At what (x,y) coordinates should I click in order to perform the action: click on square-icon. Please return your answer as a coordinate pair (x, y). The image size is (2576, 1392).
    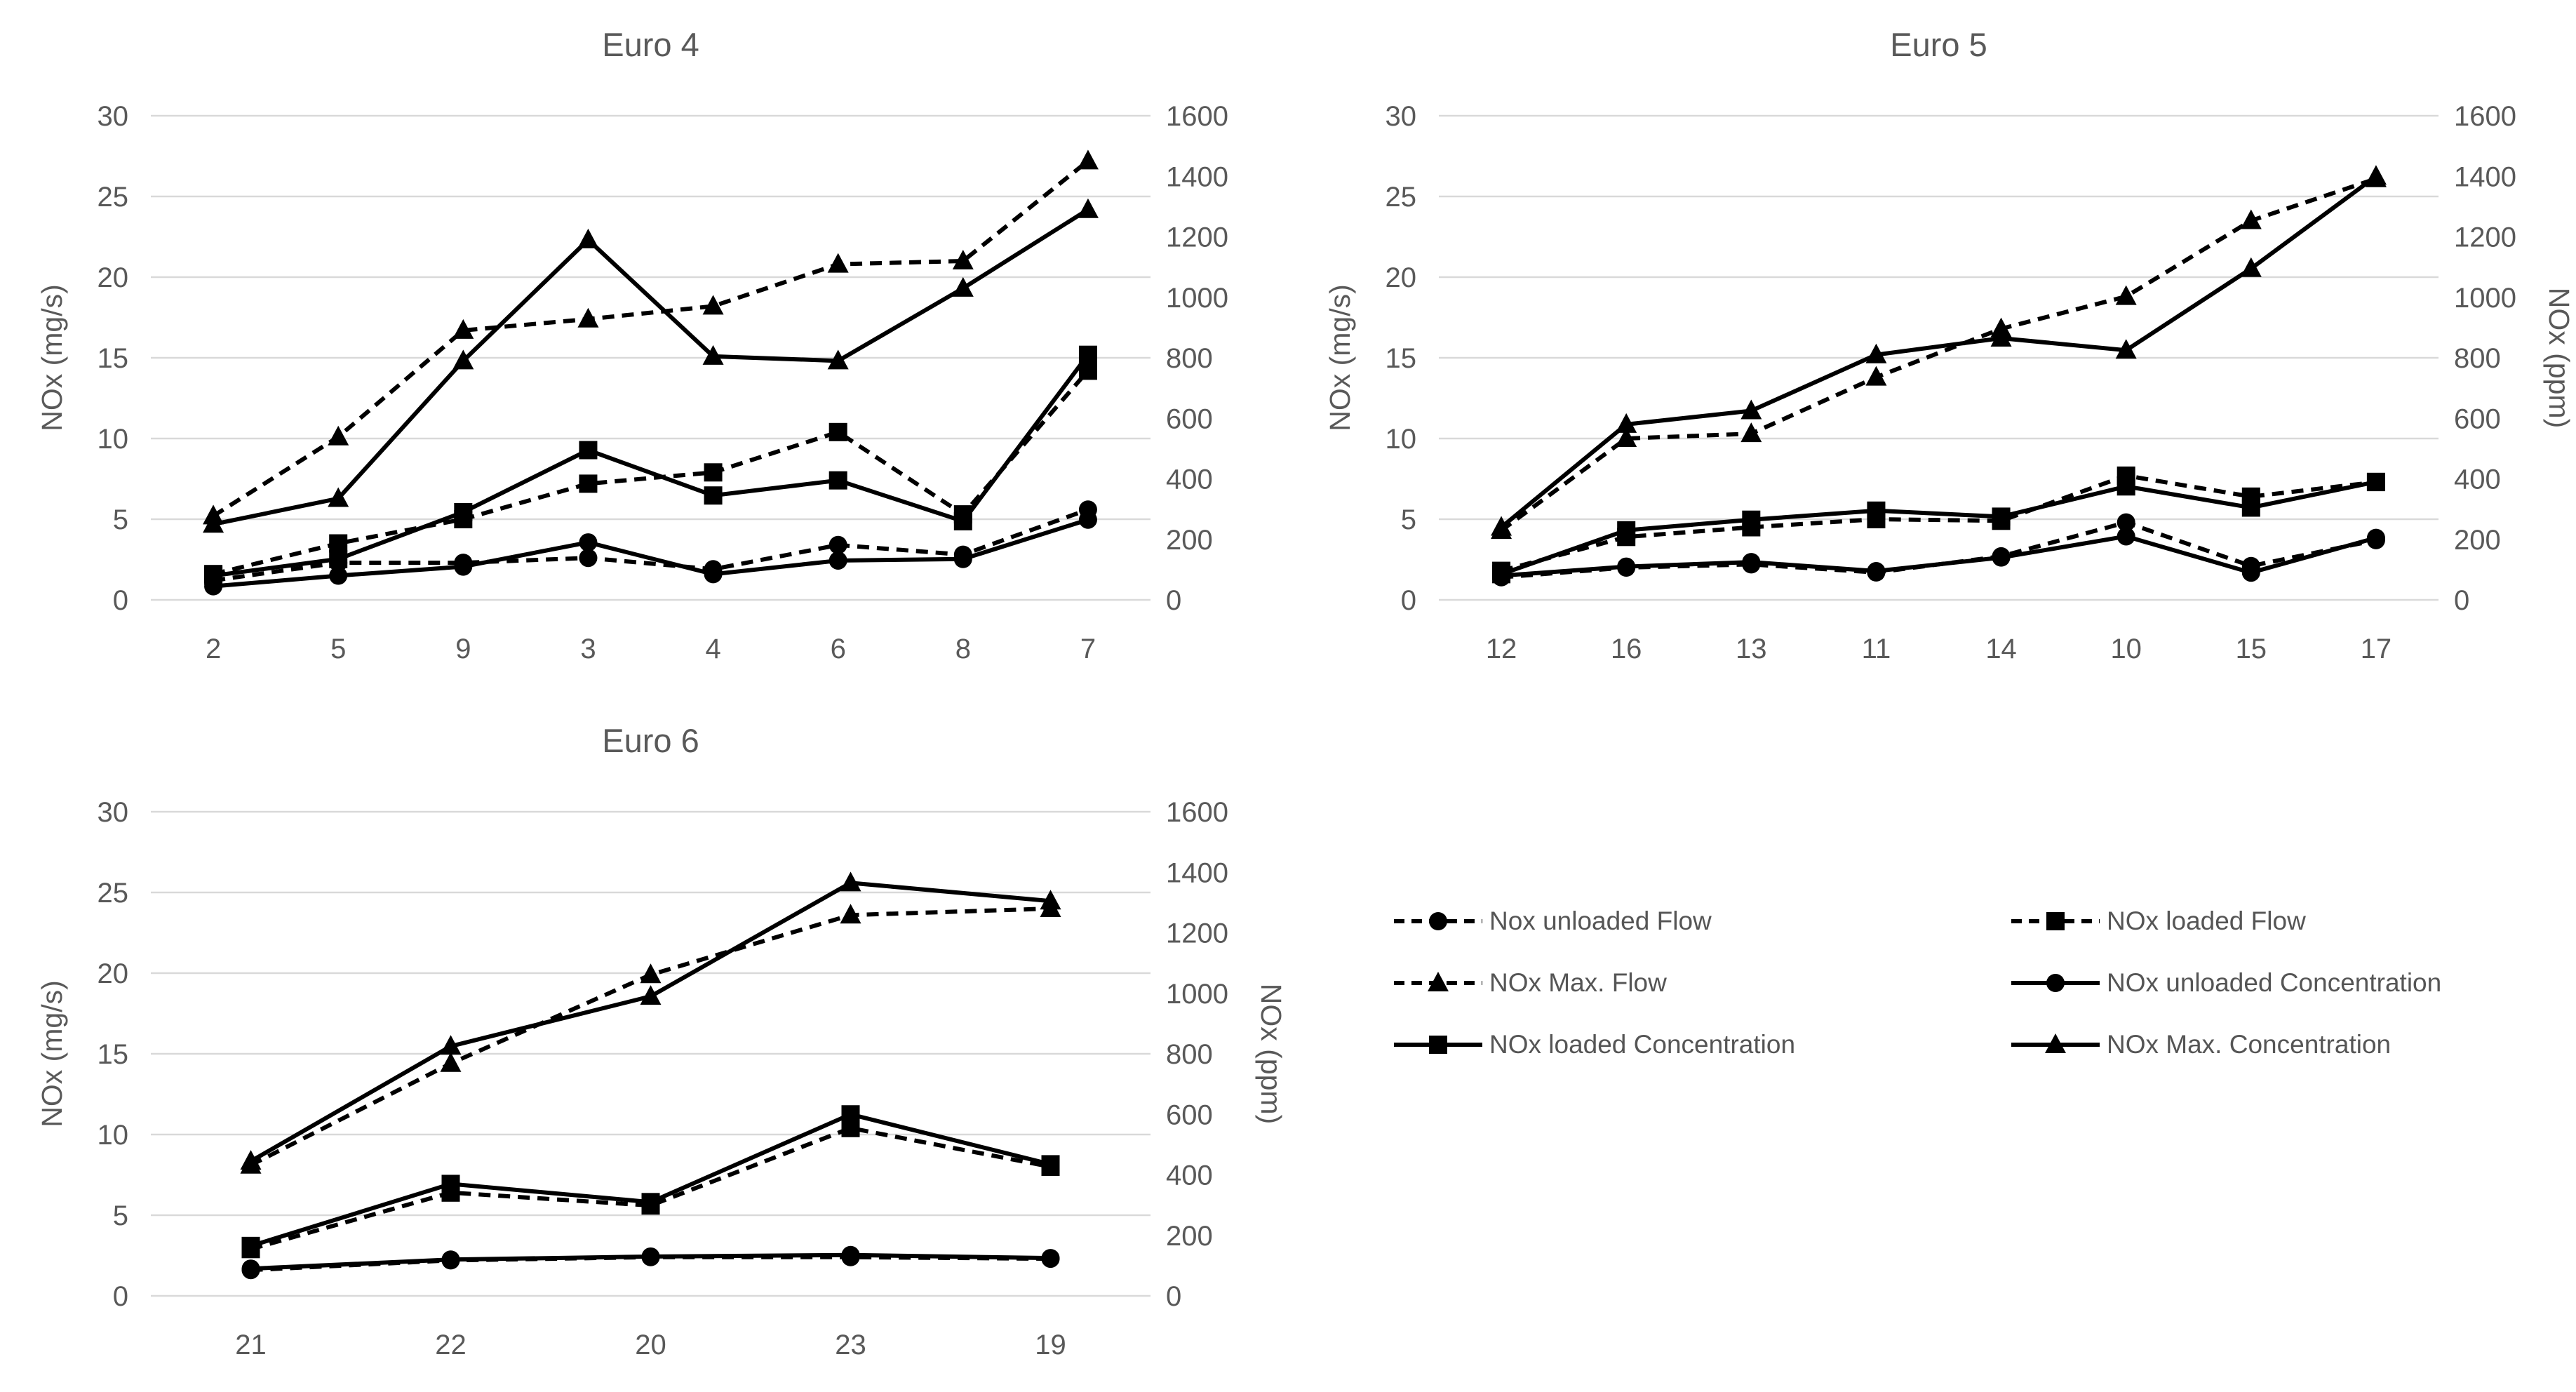
    Looking at the image, I should click on (1438, 1045).